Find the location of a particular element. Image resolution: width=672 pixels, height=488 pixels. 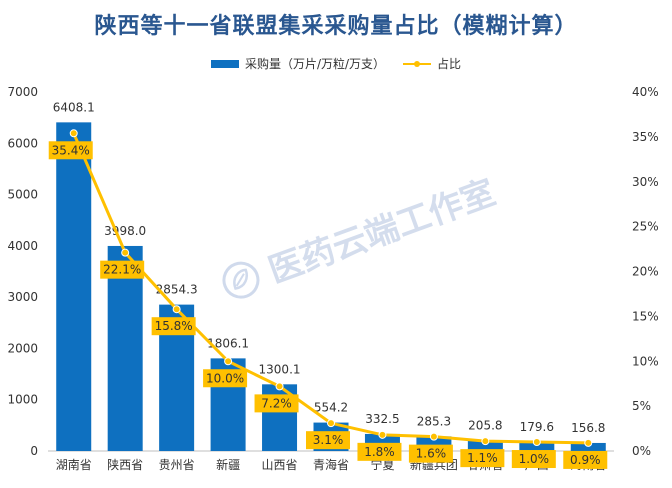

bar-value-label: 179.6 is located at coordinates (537, 427).